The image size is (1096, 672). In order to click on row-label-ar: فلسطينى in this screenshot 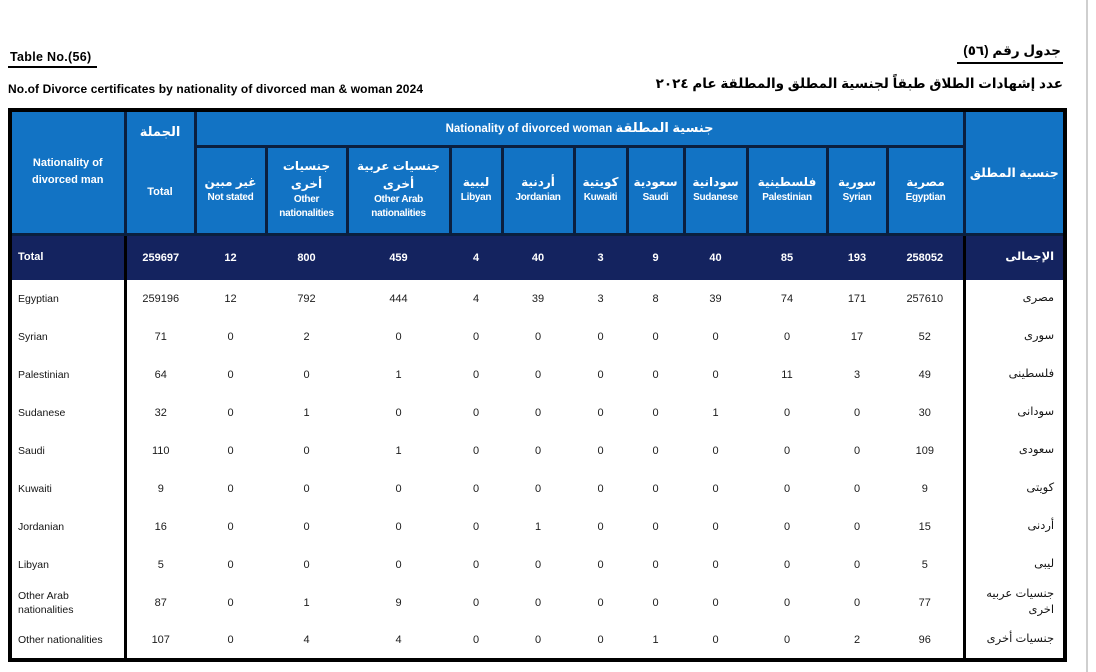, I will do `click(1014, 375)`.